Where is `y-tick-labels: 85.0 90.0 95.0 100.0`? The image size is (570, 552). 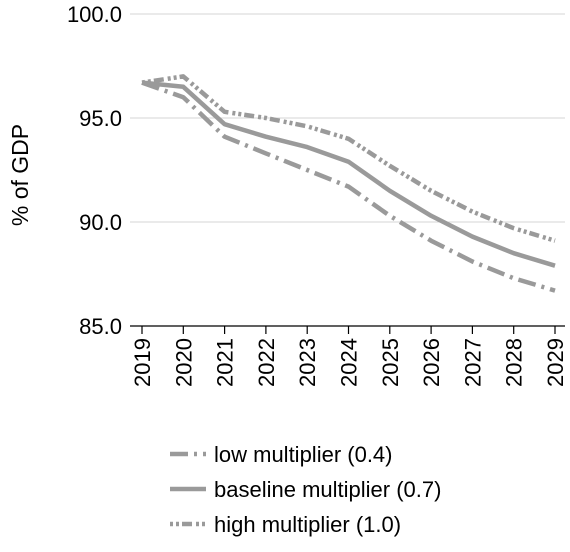
y-tick-labels: 85.0 90.0 95.0 100.0 is located at coordinates (94, 170).